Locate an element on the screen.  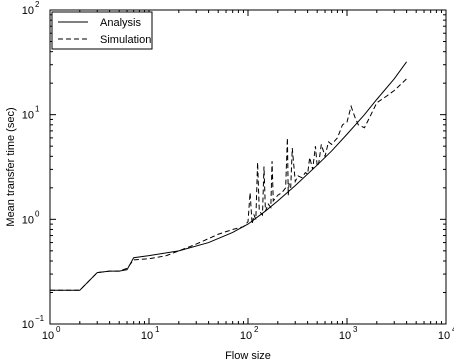
x-tick-exponent: 3 is located at coordinates (355, 329).